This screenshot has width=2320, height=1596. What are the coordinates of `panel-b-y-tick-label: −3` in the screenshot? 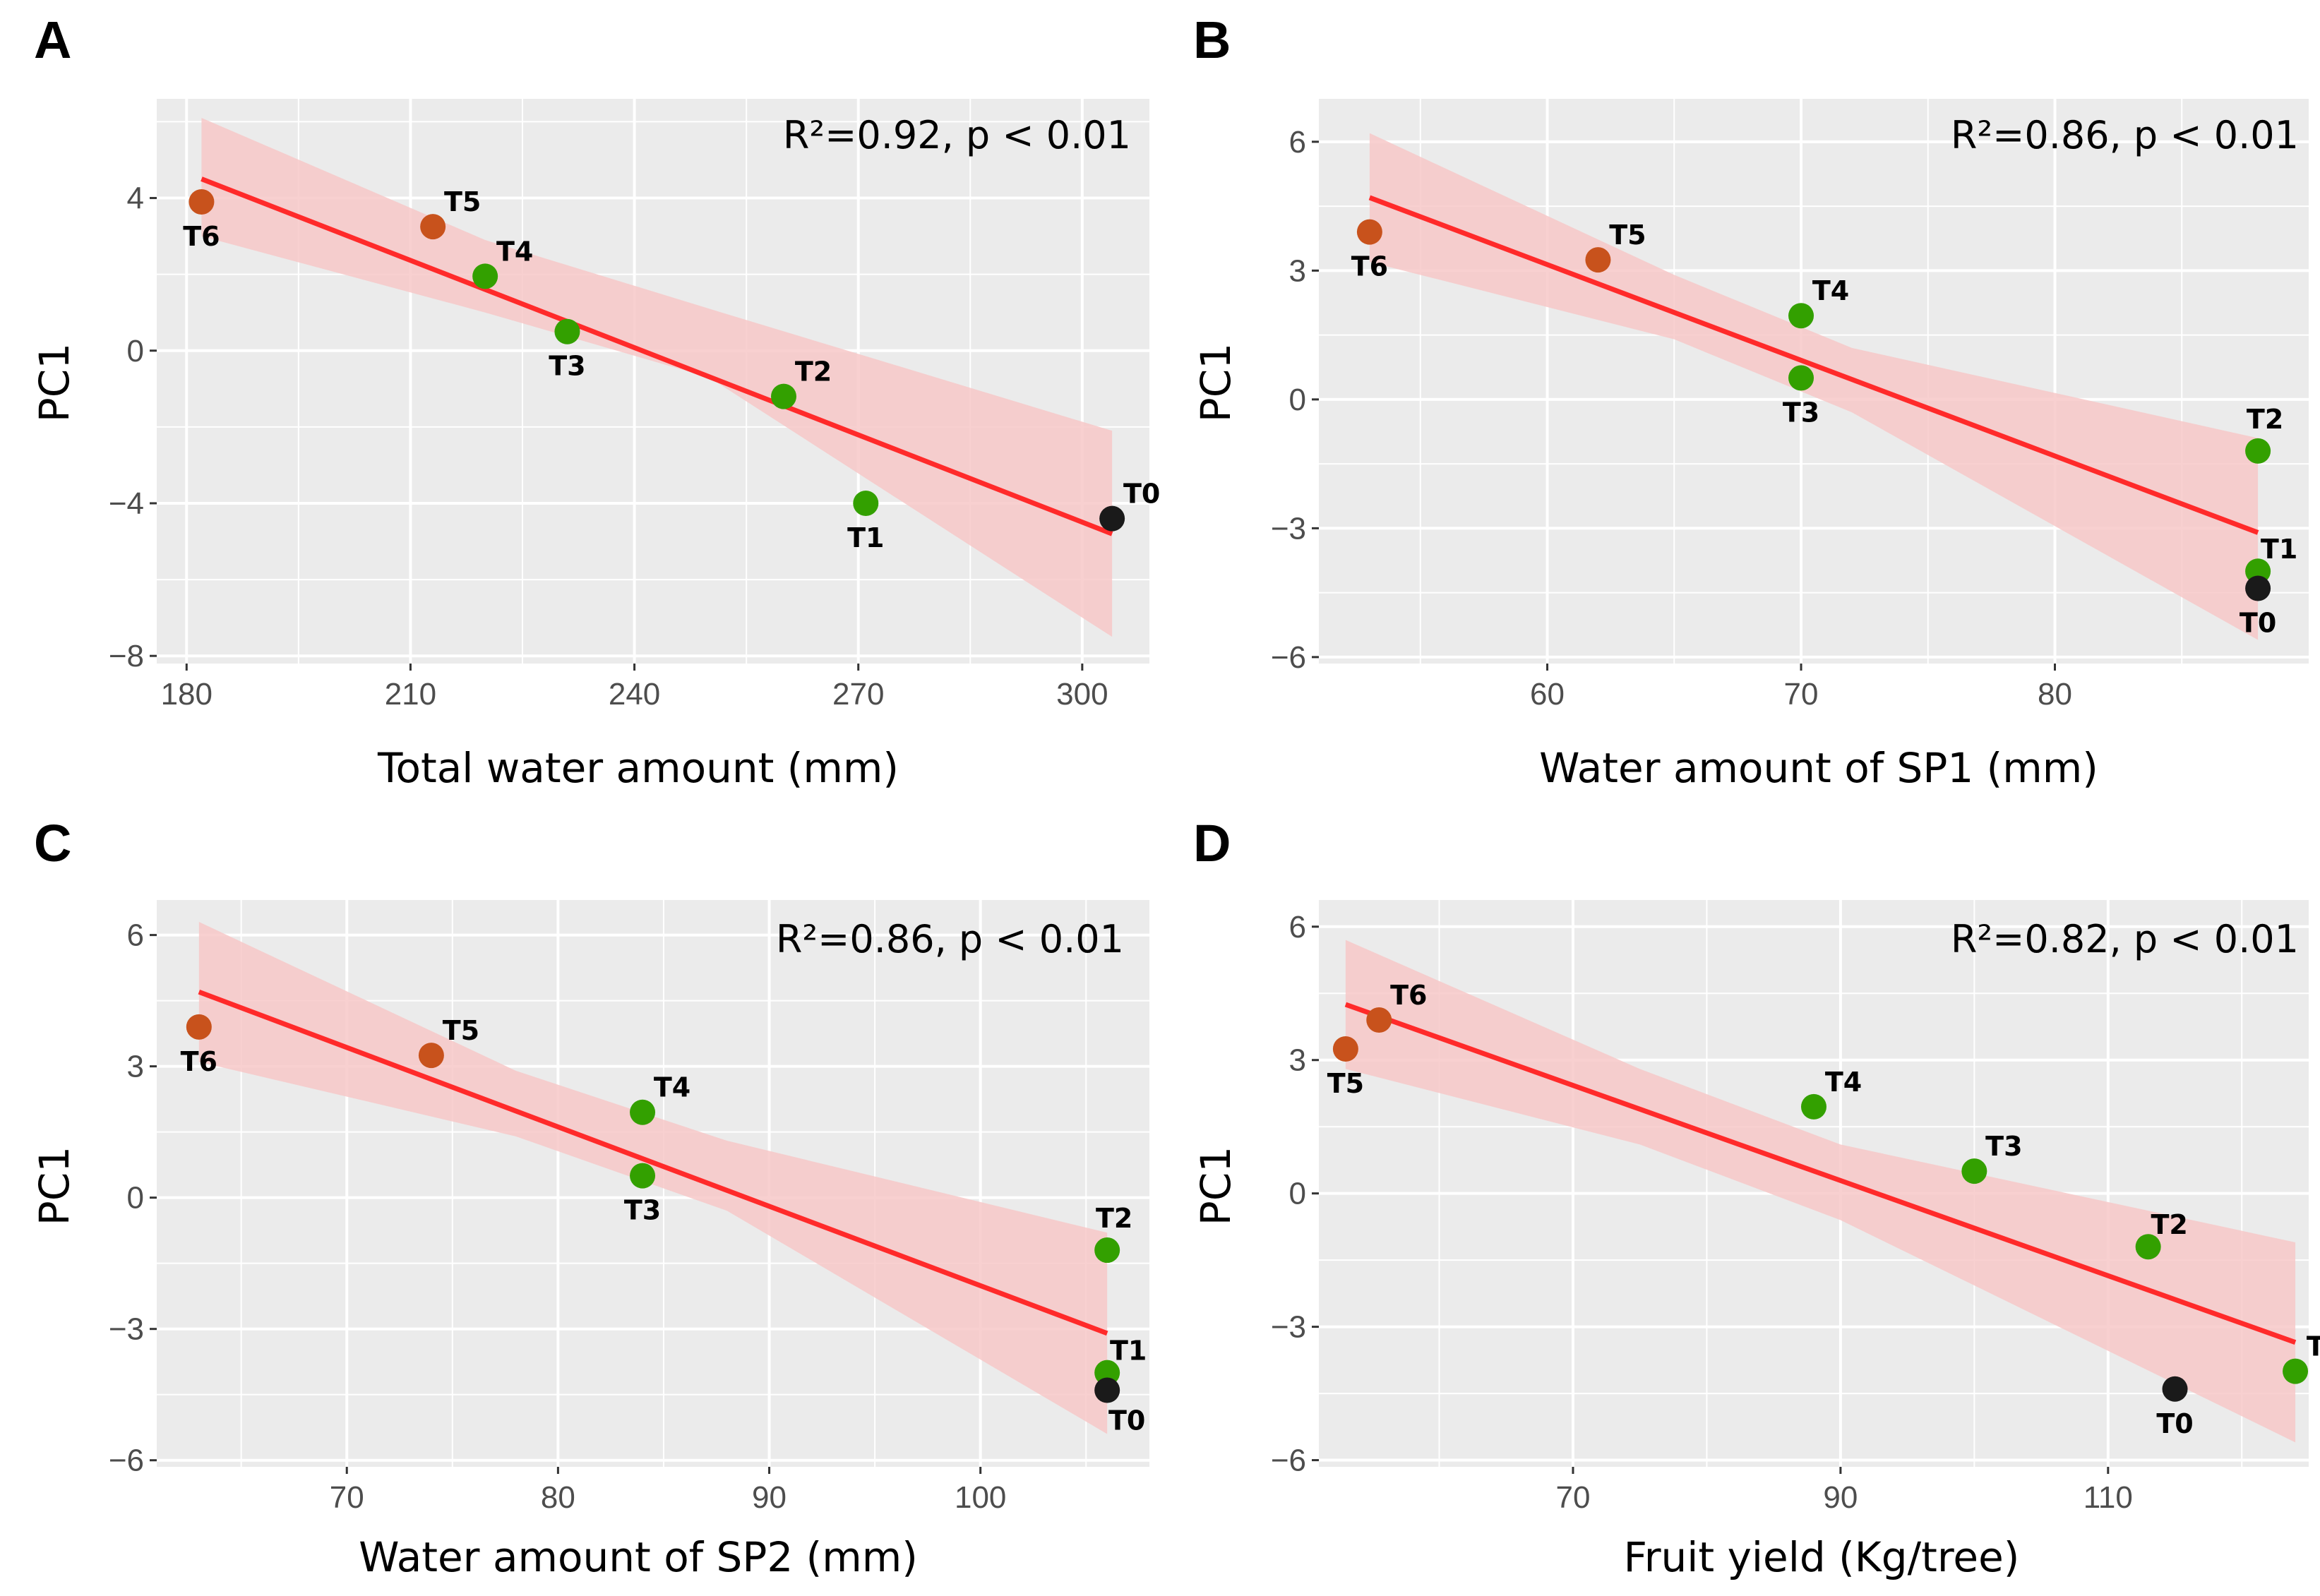 It's located at (1288, 529).